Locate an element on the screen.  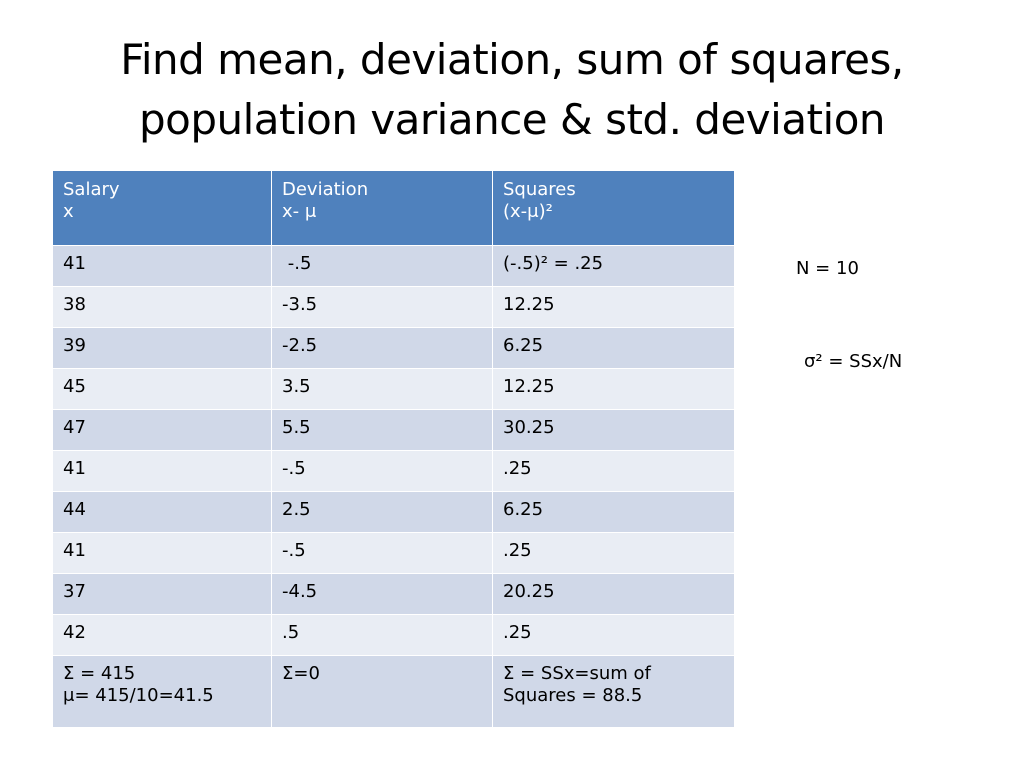
cell-salary: 38 is located at coordinates (162, 307).